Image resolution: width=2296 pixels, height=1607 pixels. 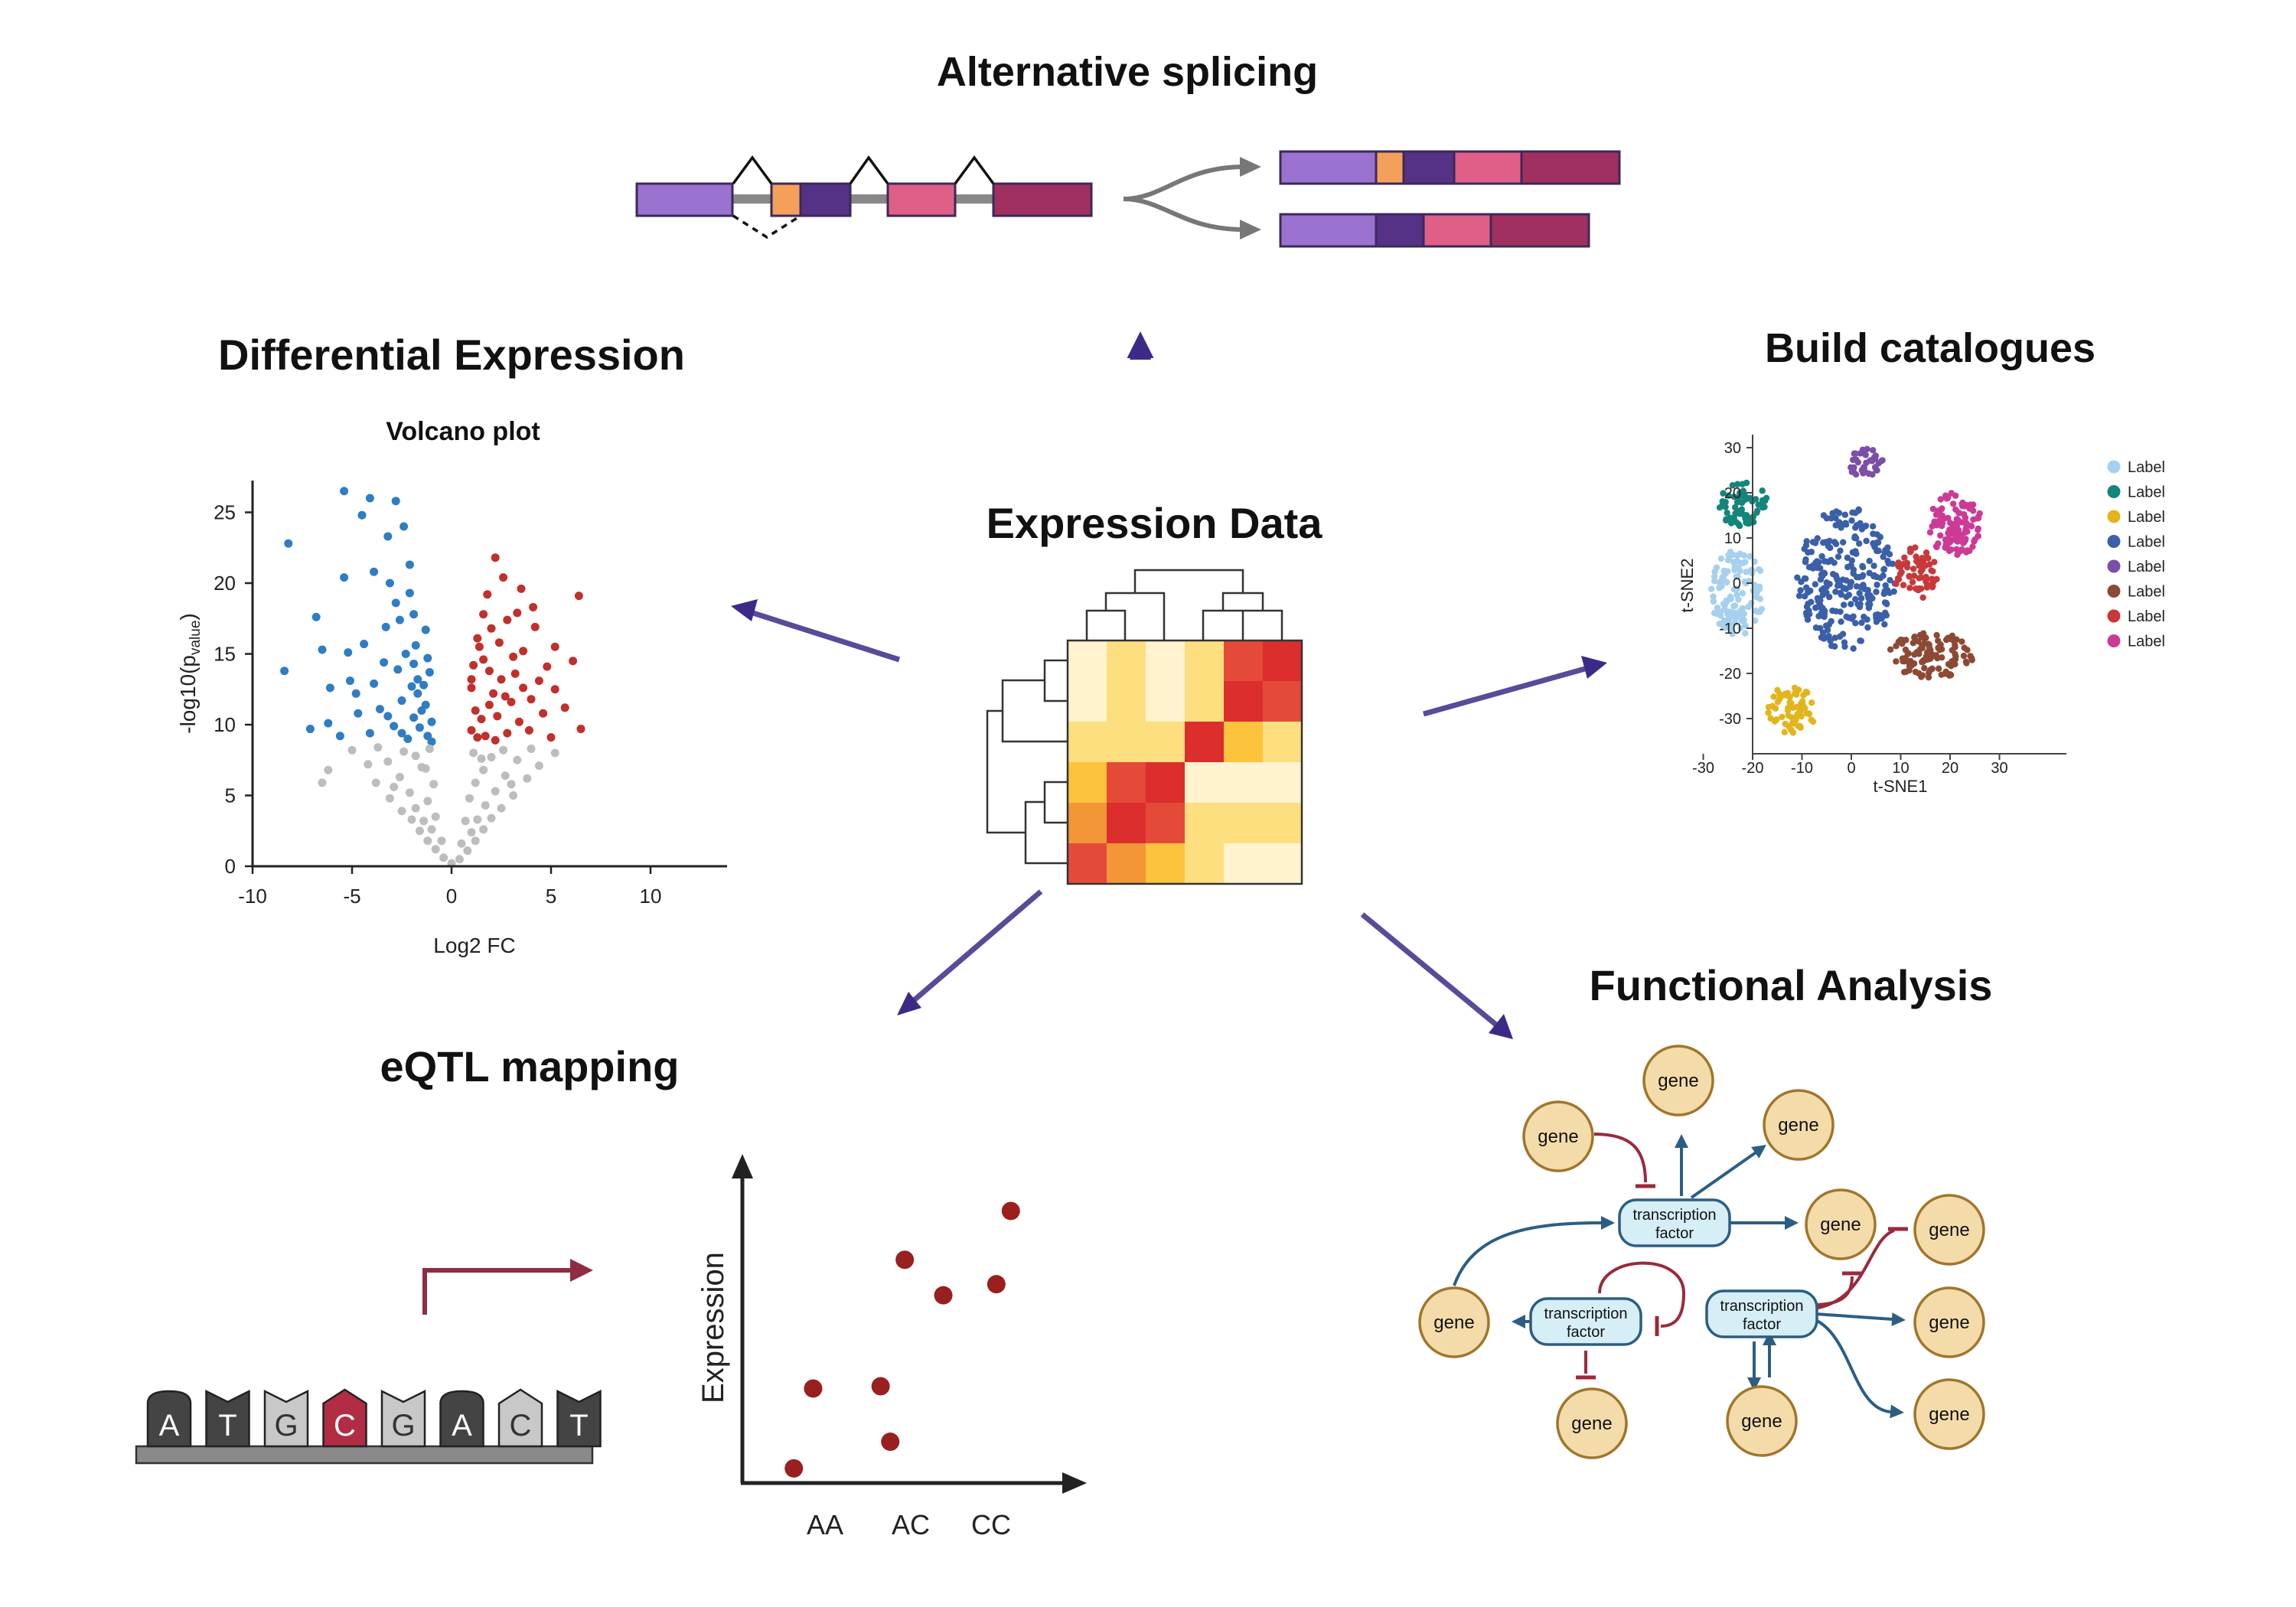 I want to click on eqtl-category-ac: AC, so click(x=911, y=1524).